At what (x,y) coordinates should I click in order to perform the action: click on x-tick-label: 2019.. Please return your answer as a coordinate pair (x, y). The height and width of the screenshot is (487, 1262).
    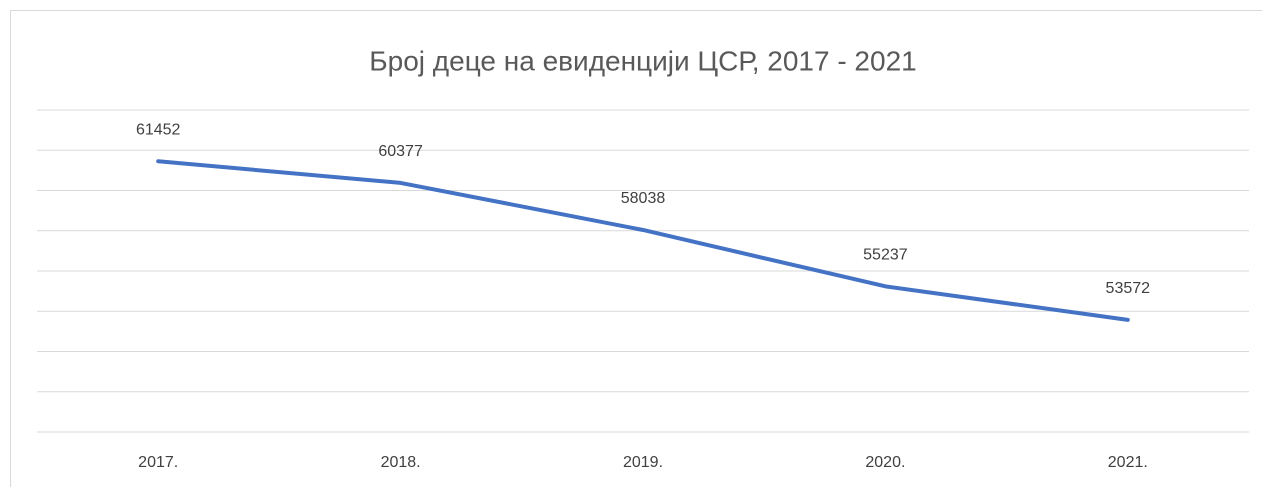
    Looking at the image, I should click on (643, 462).